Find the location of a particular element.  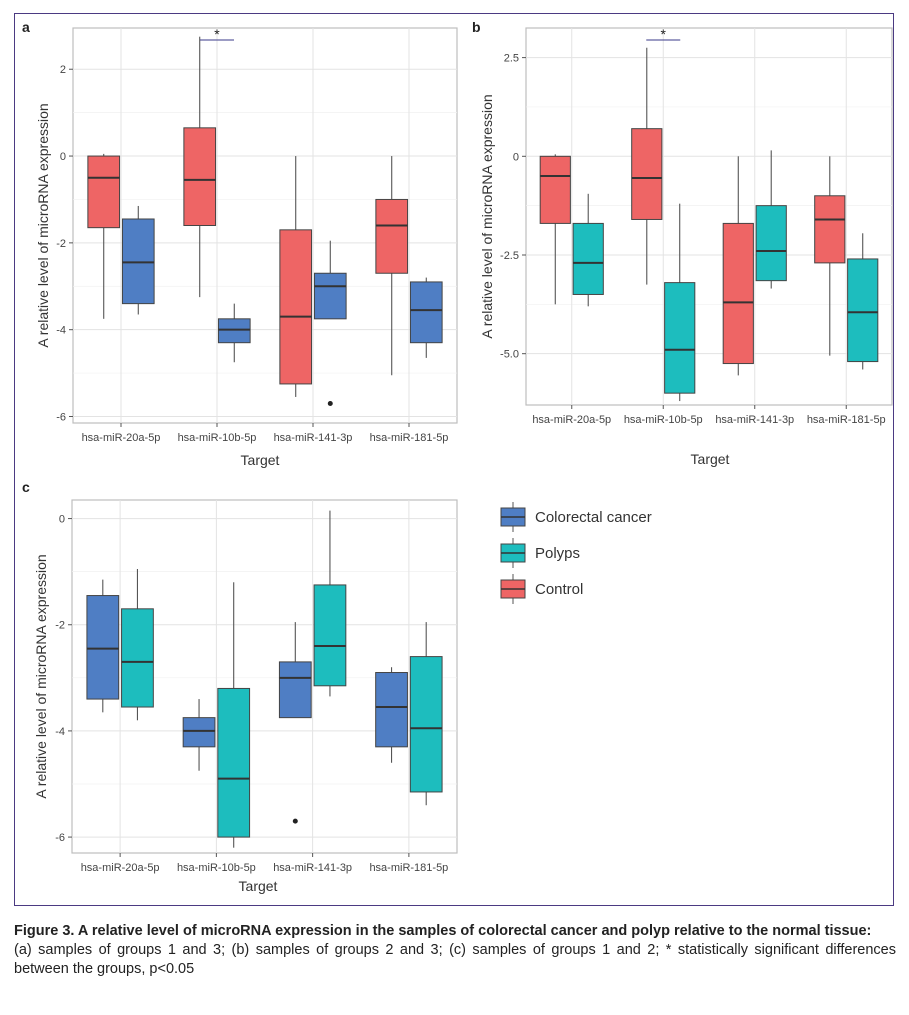

y-tick-label: 2 is located at coordinates (63, 70).